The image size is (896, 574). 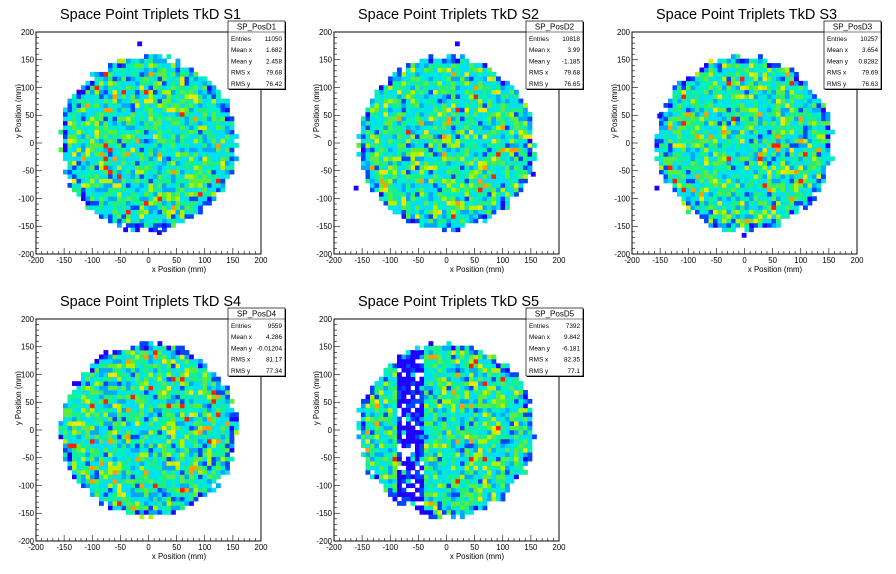 I want to click on y-tick-label: 0, so click(x=32, y=143).